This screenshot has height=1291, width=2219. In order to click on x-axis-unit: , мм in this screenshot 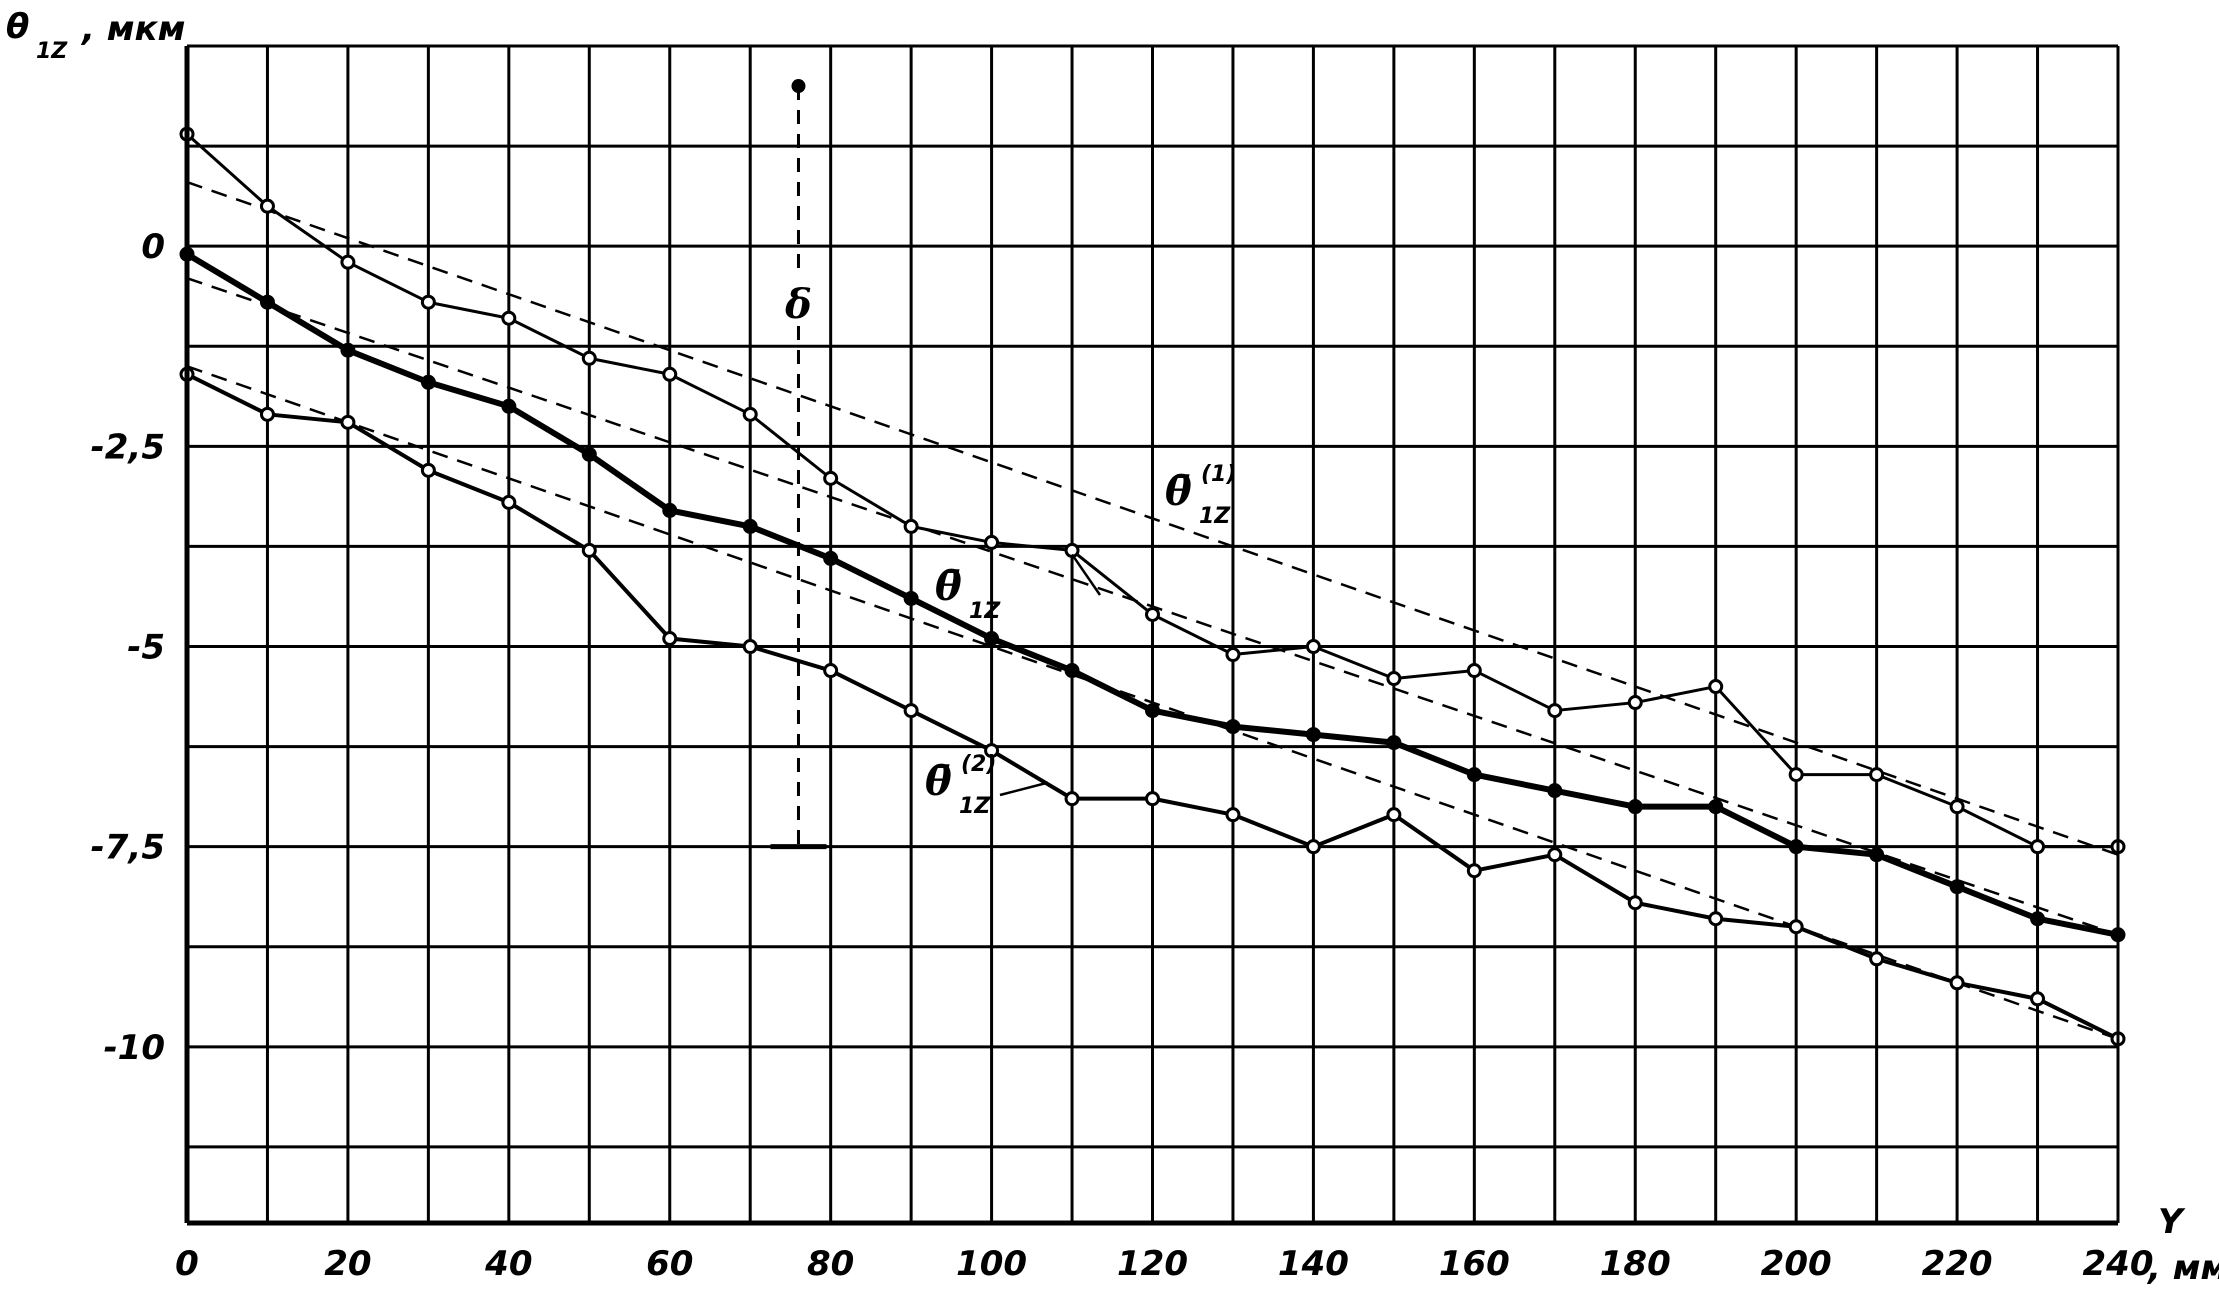, I will do `click(2182, 1268)`.